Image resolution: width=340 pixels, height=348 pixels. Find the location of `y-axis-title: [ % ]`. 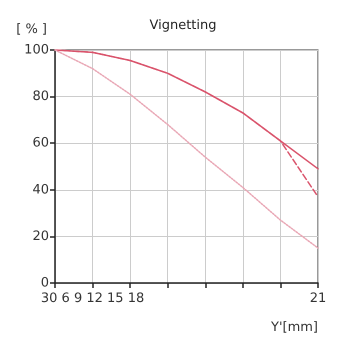

y-axis-title: [ % ] is located at coordinates (31, 29).